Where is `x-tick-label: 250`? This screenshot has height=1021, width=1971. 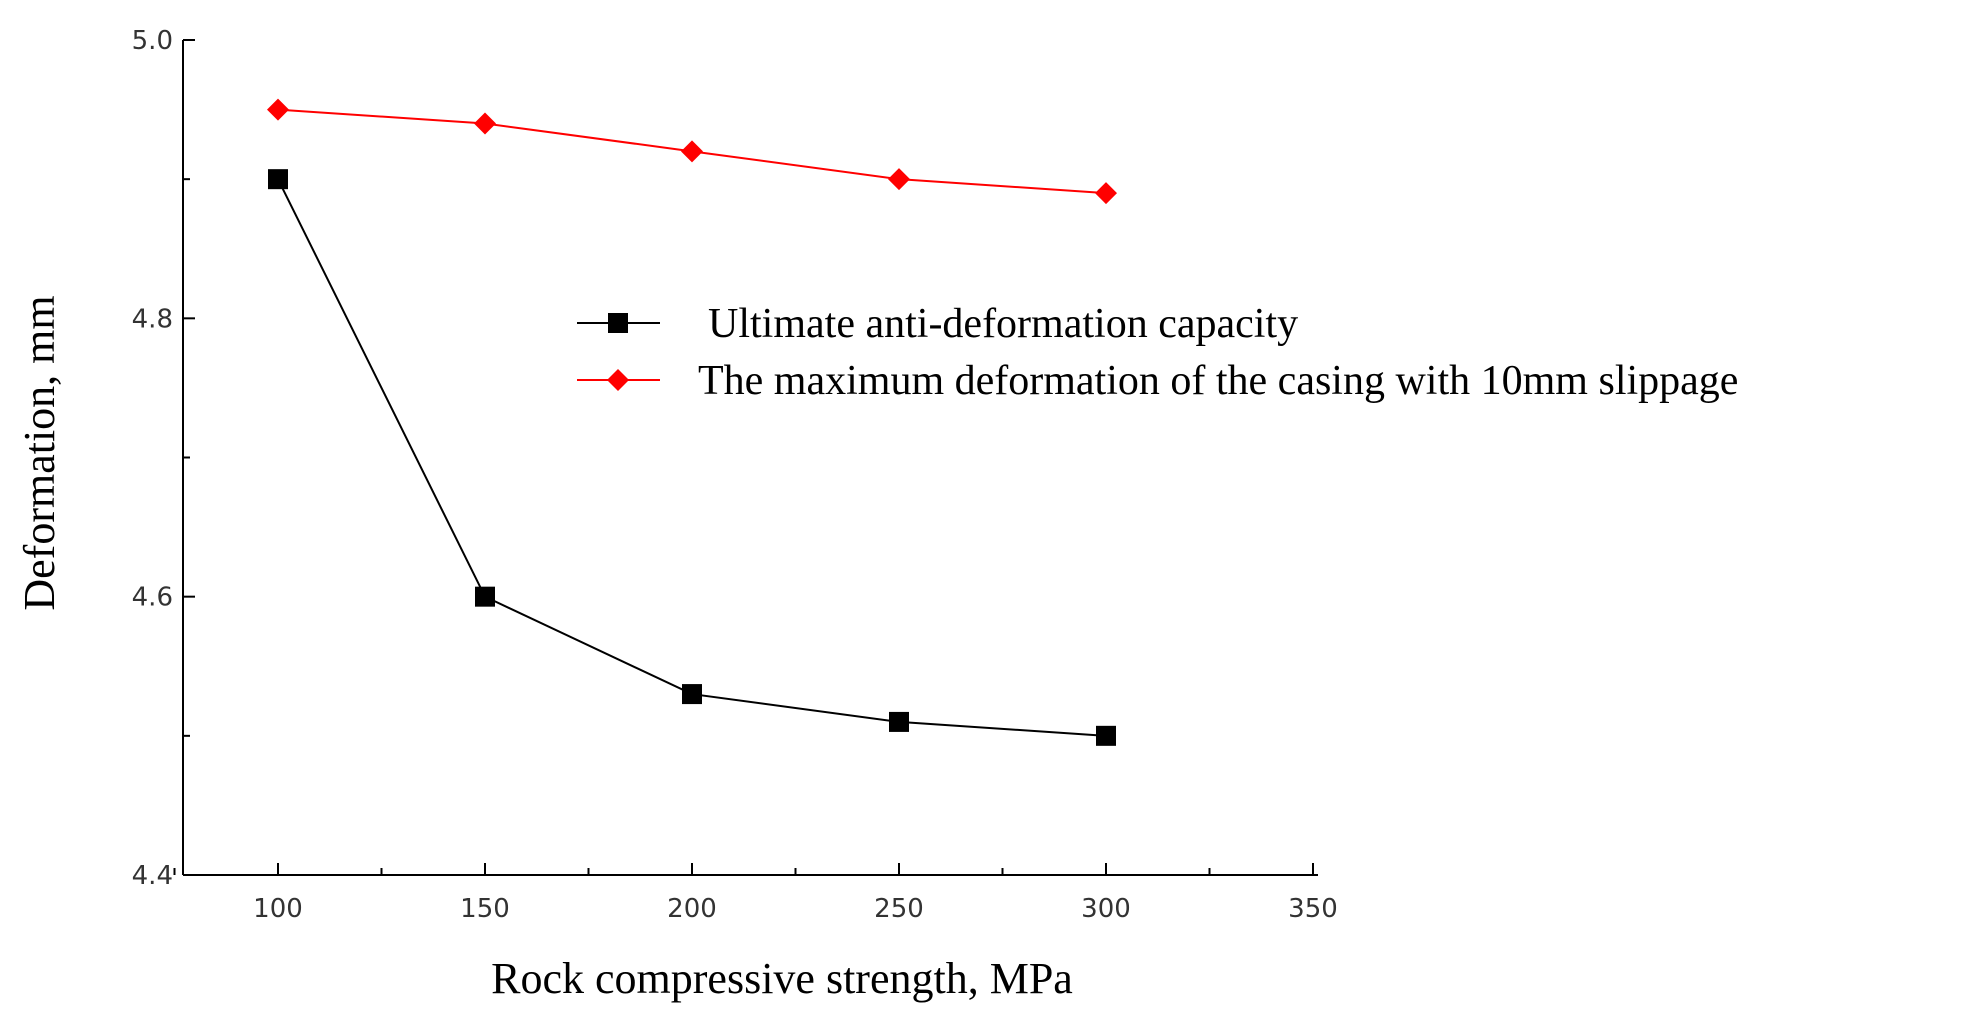
x-tick-label: 250 is located at coordinates (899, 909).